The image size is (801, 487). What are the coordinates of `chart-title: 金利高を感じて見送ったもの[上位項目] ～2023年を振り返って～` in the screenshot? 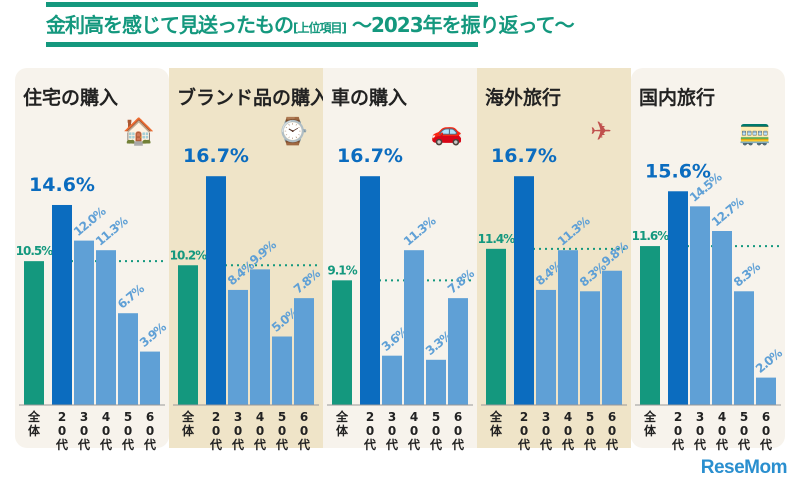 It's located at (310, 23).